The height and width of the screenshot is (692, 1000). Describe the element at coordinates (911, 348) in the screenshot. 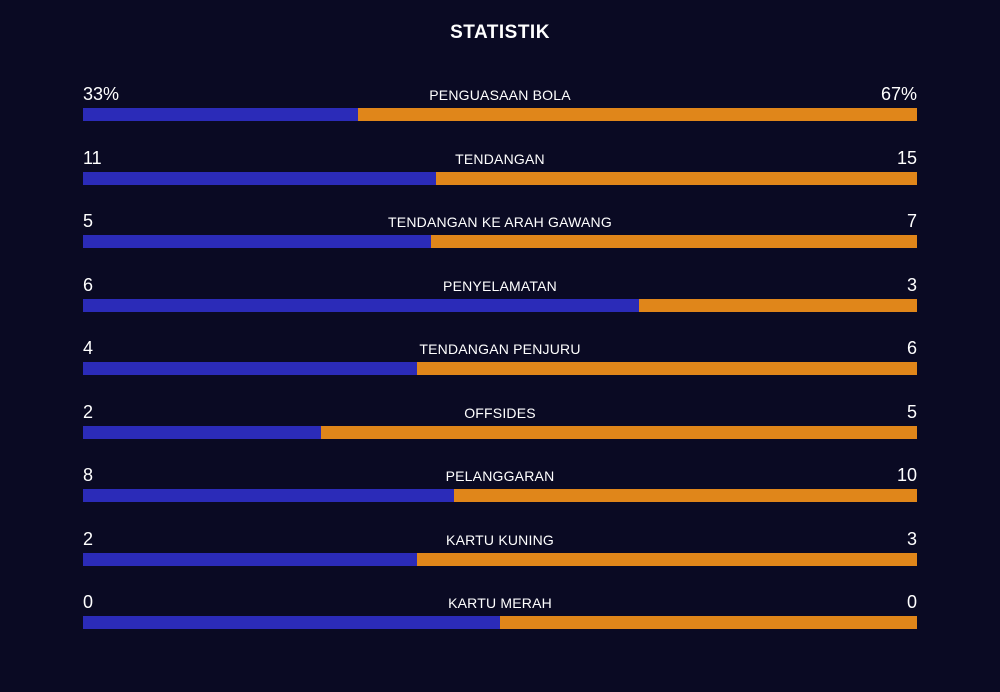

I see `away-value: 6` at that location.